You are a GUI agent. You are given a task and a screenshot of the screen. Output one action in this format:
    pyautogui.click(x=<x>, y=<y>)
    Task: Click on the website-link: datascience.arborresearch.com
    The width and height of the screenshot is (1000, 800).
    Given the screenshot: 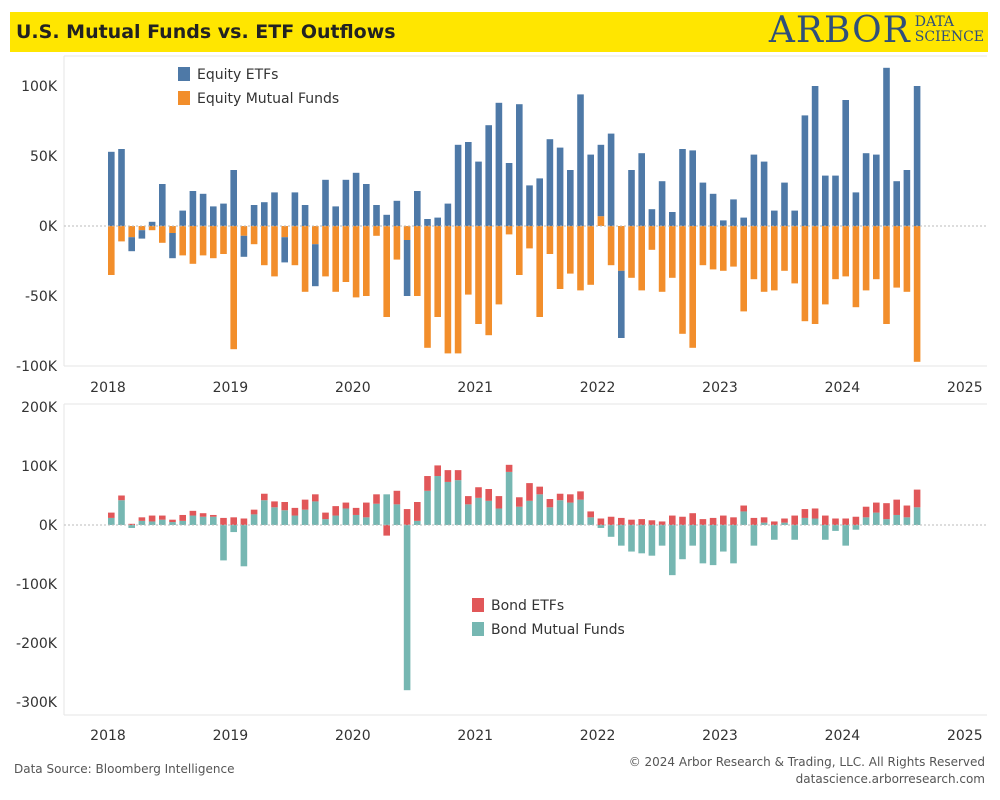 What is the action you would take?
    pyautogui.click(x=890, y=779)
    